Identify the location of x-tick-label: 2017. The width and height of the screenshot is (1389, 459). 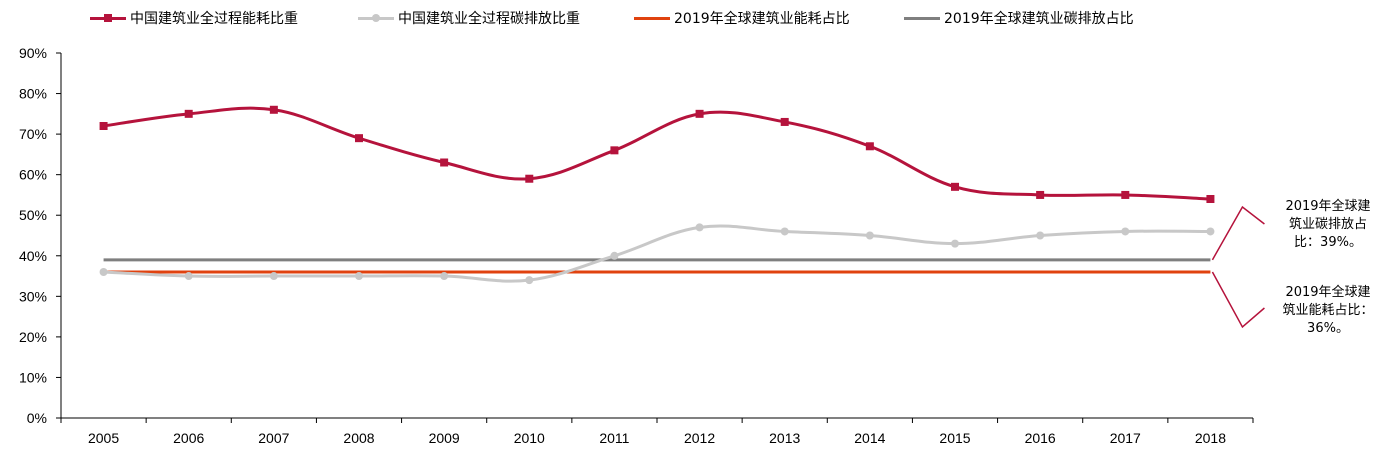
(1125, 438).